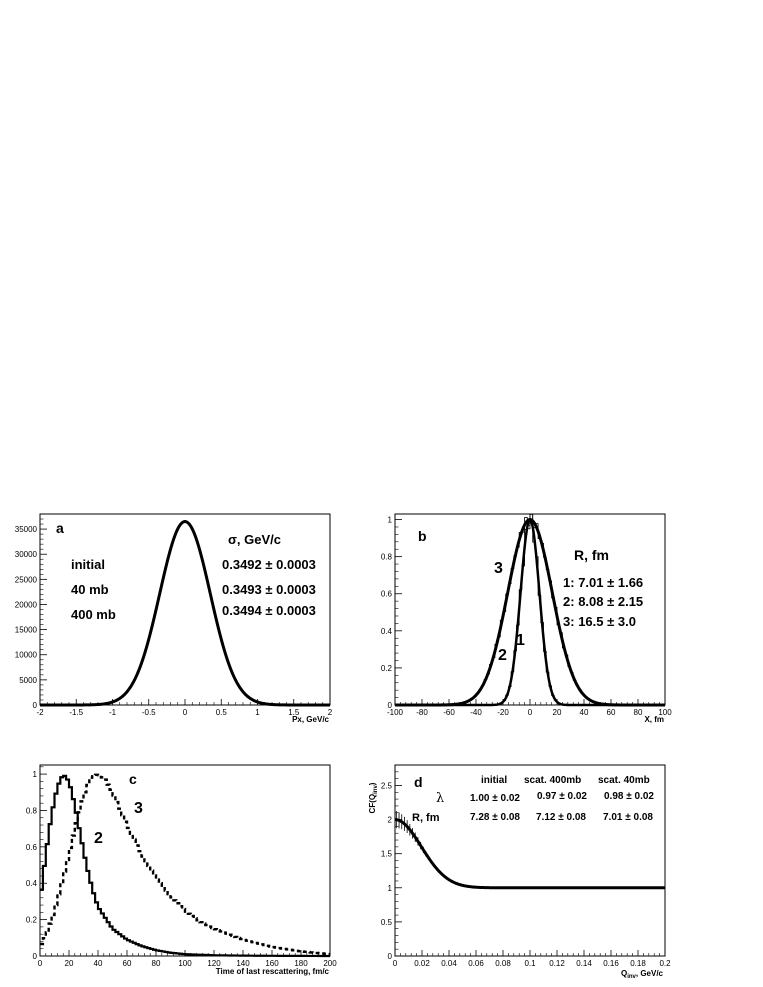 Image resolution: width=763 pixels, height=987 pixels. Describe the element at coordinates (628, 817) in the screenshot. I see `table-cell: 7.01 ± 0.08` at that location.